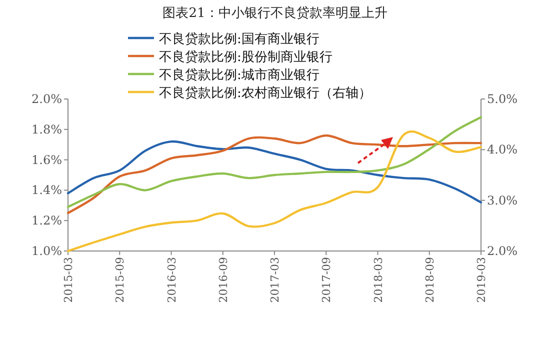  Describe the element at coordinates (47, 99) in the screenshot. I see `y-tick-label: 2.0%` at that location.